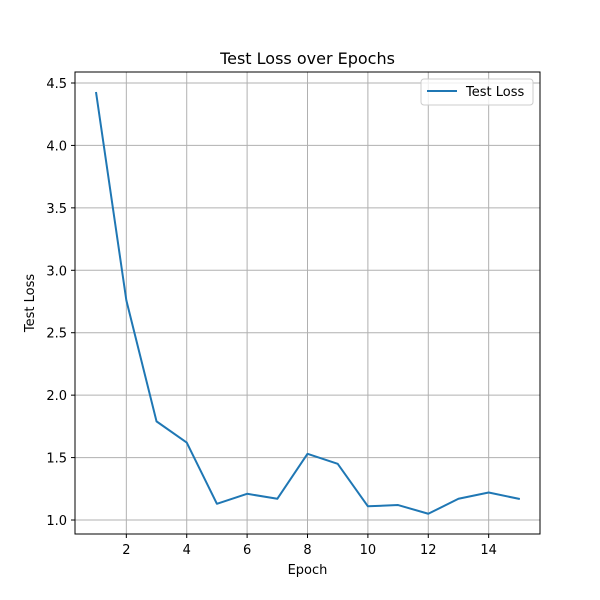 The height and width of the screenshot is (600, 600). Describe the element at coordinates (126, 550) in the screenshot. I see `x-tick-label: 2` at that location.